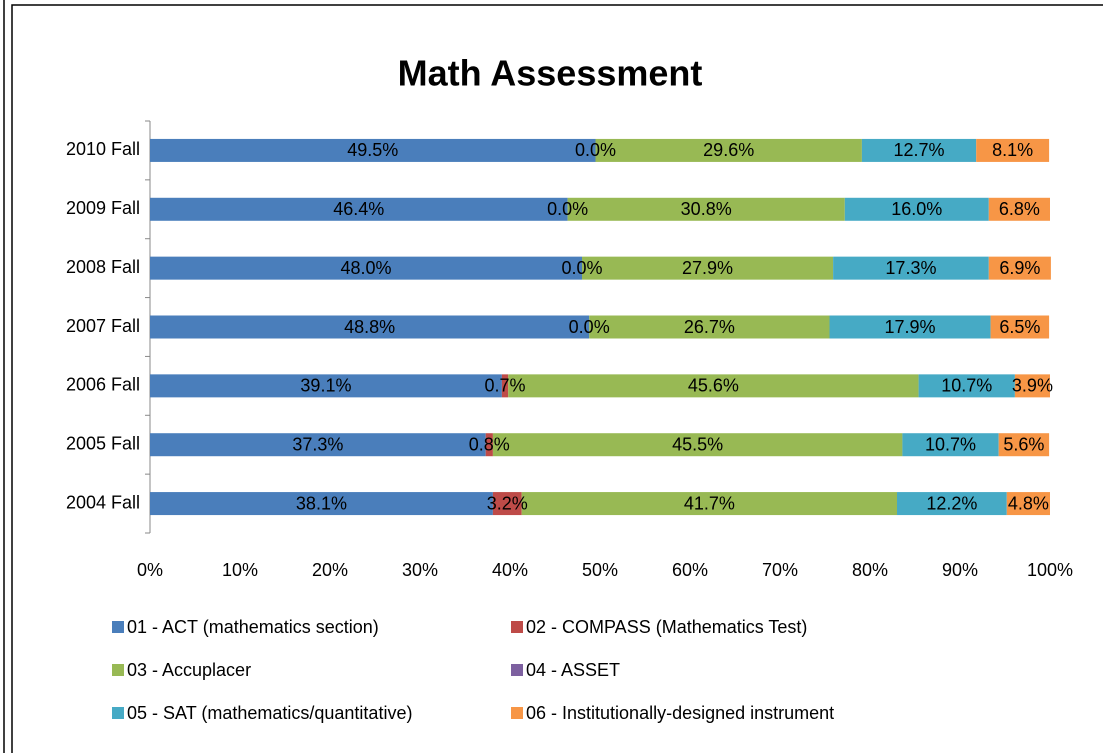 The image size is (1103, 753). I want to click on data-label: 27.9%, so click(707, 268).